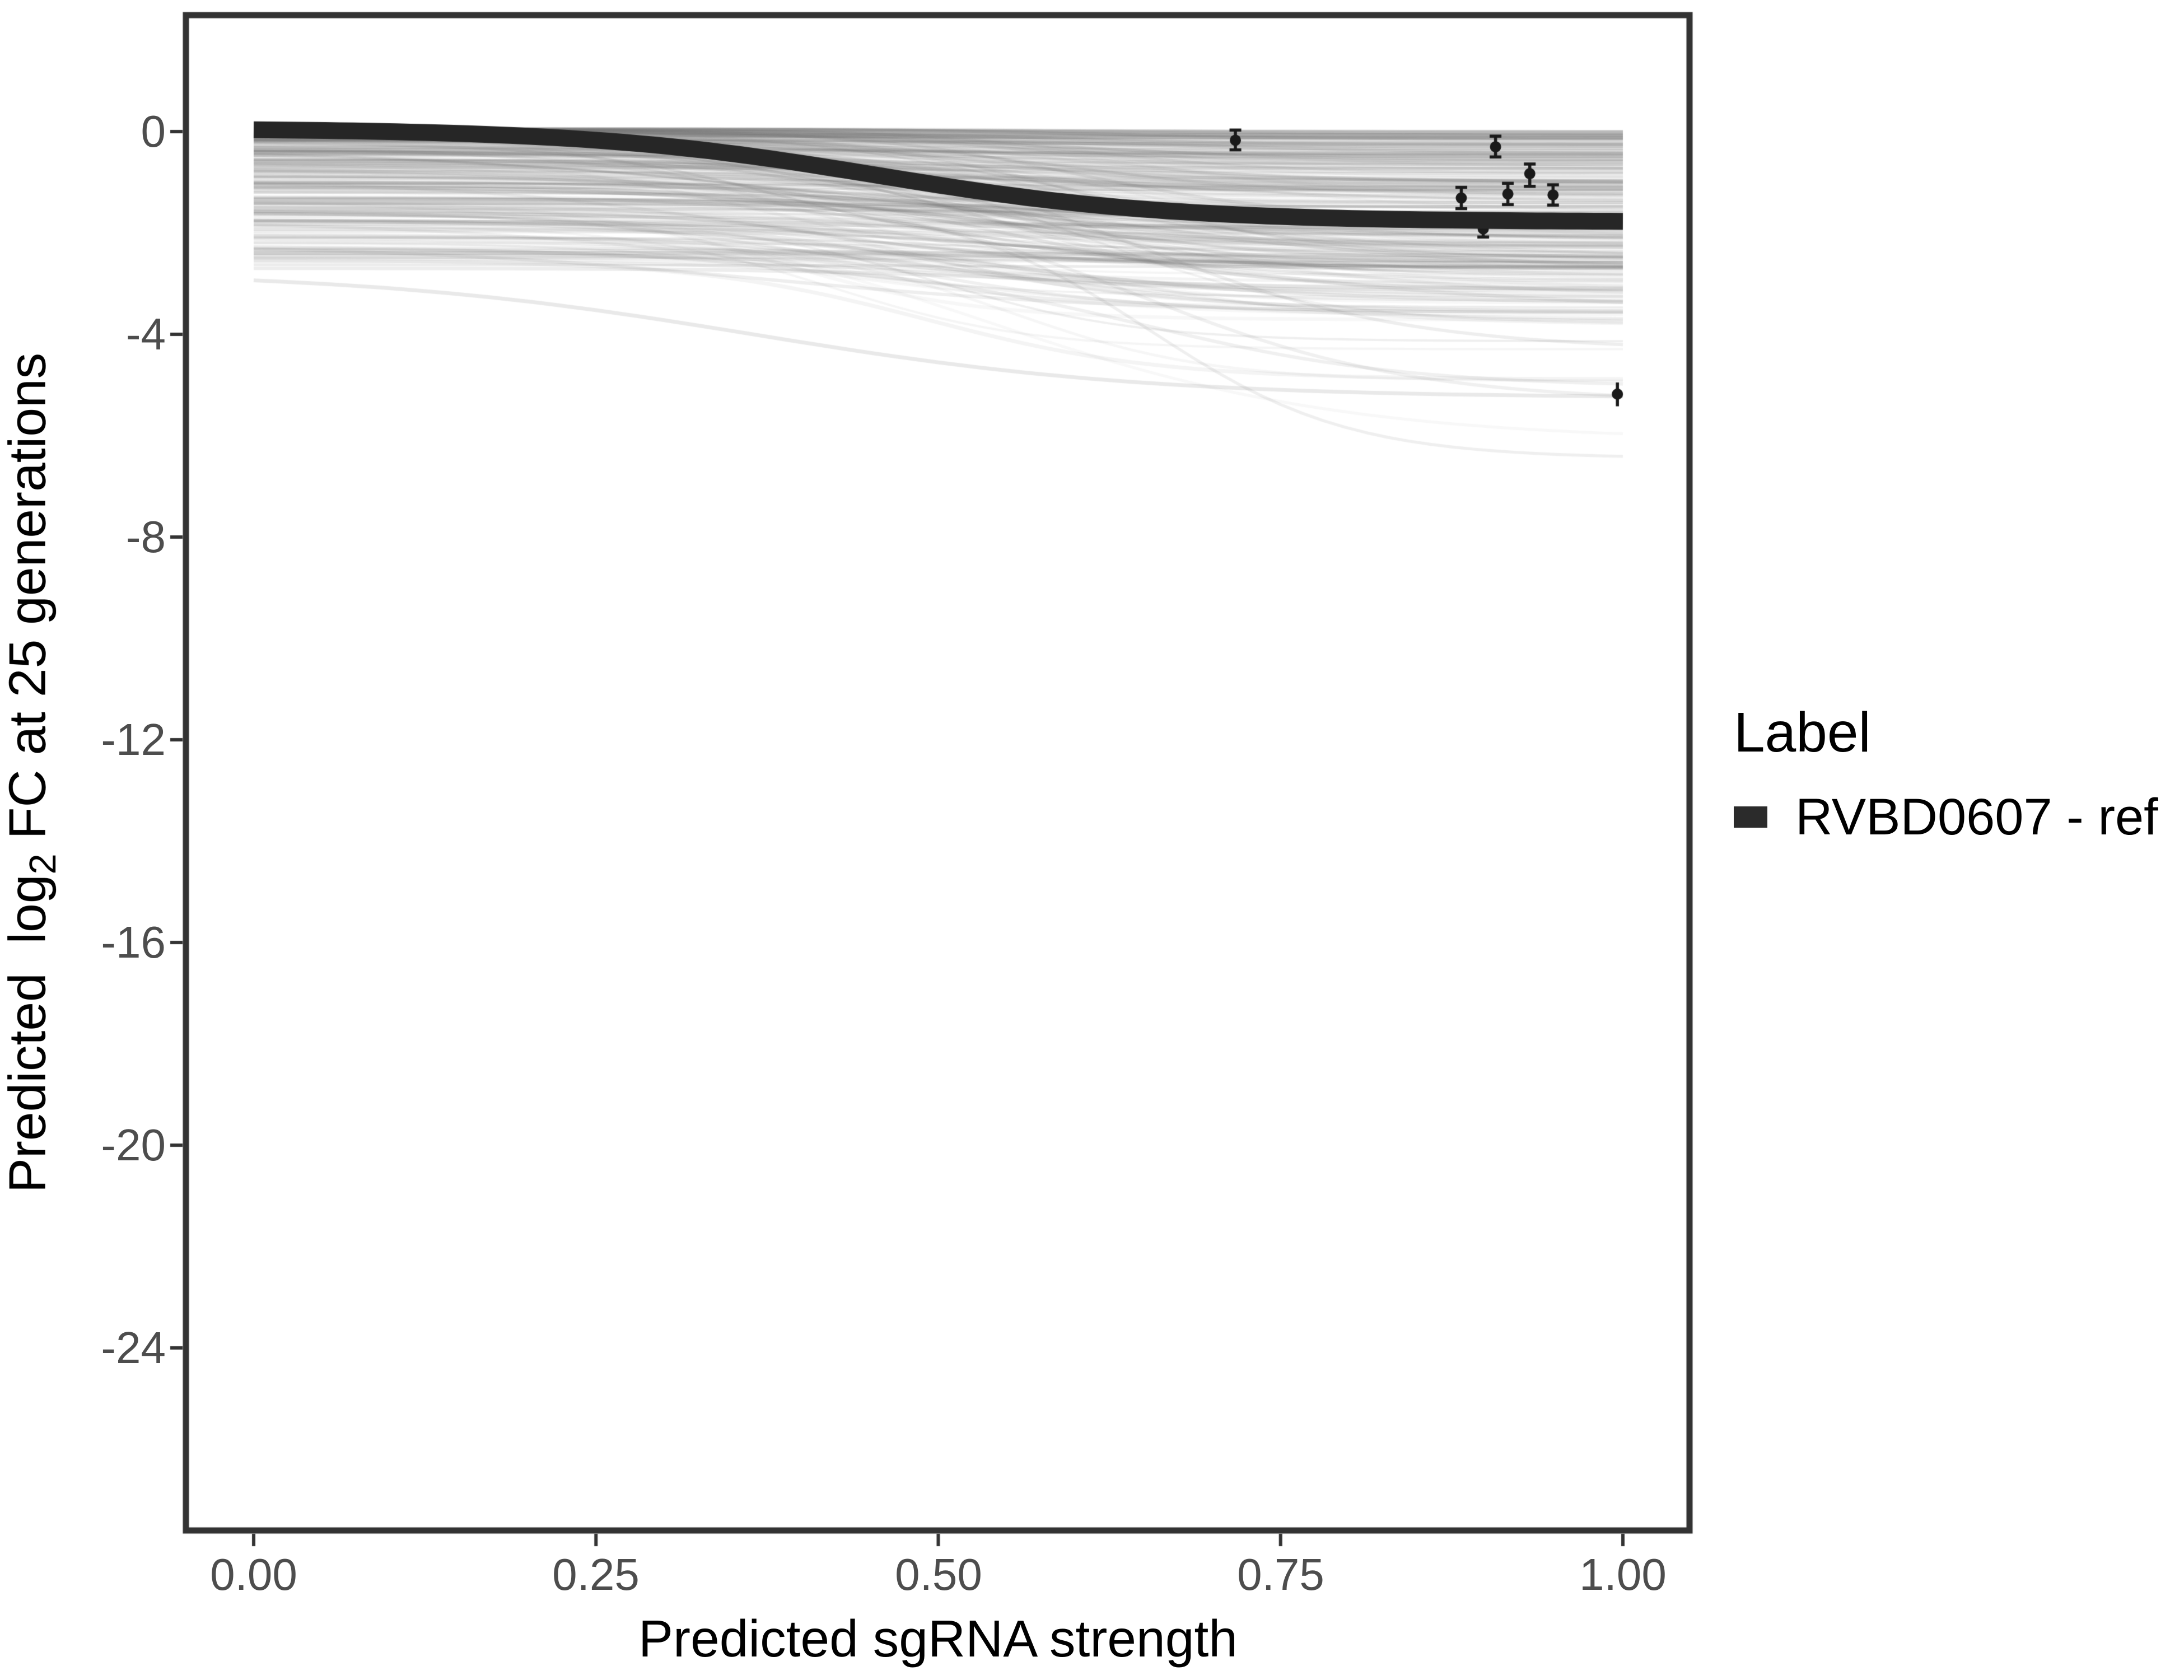  I want to click on x-tick-label-1.00: 1.00, so click(1623, 1575).